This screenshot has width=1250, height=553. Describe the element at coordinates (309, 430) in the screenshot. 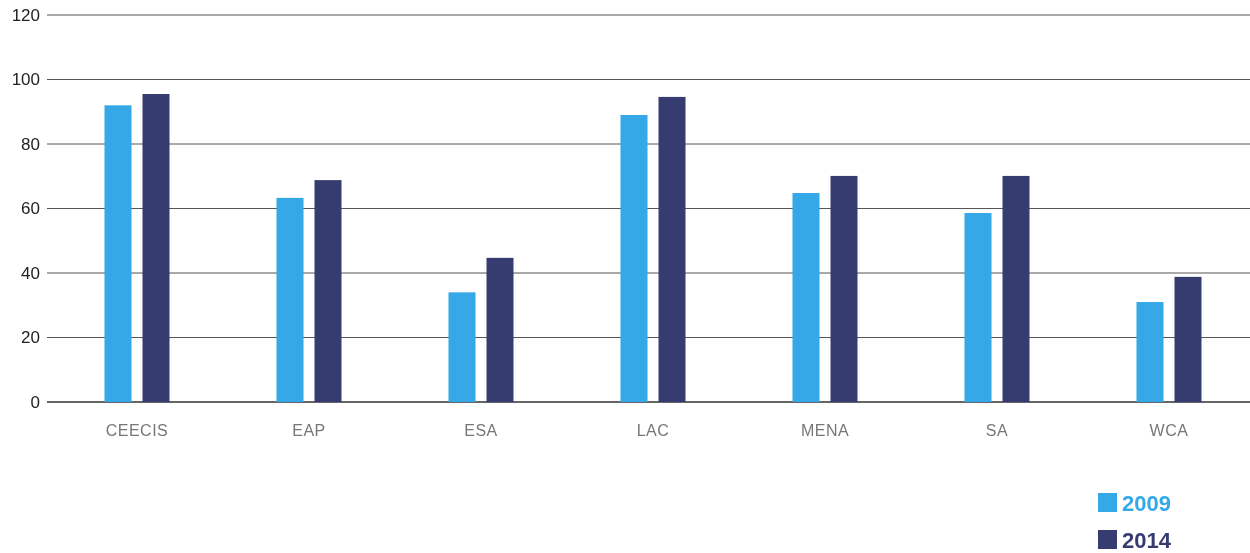

I see `x-tick-label: EAP` at that location.